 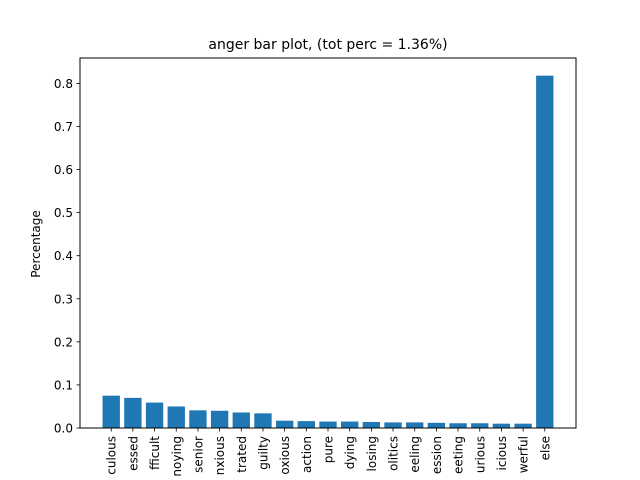 What do you see at coordinates (220, 455) in the screenshot?
I see `x-tick-label-5: nxious` at bounding box center [220, 455].